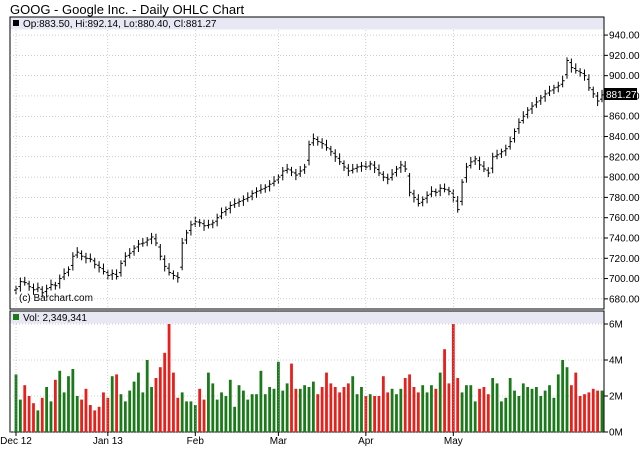  Describe the element at coordinates (616, 361) in the screenshot. I see `volume-tick-label: 4M` at that location.